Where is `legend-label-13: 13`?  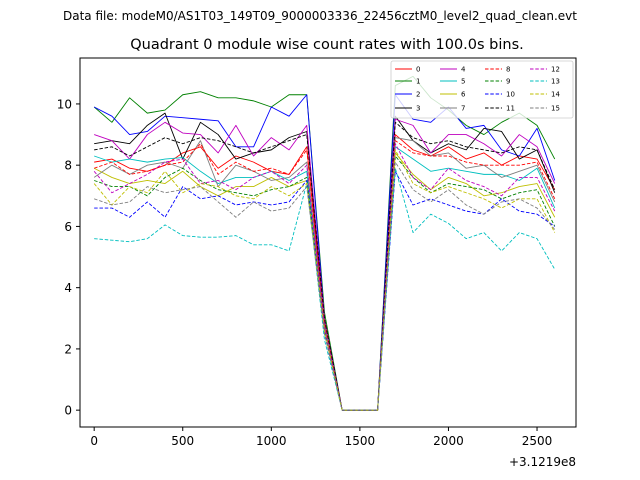 legend-label-13: 13 is located at coordinates (555, 82).